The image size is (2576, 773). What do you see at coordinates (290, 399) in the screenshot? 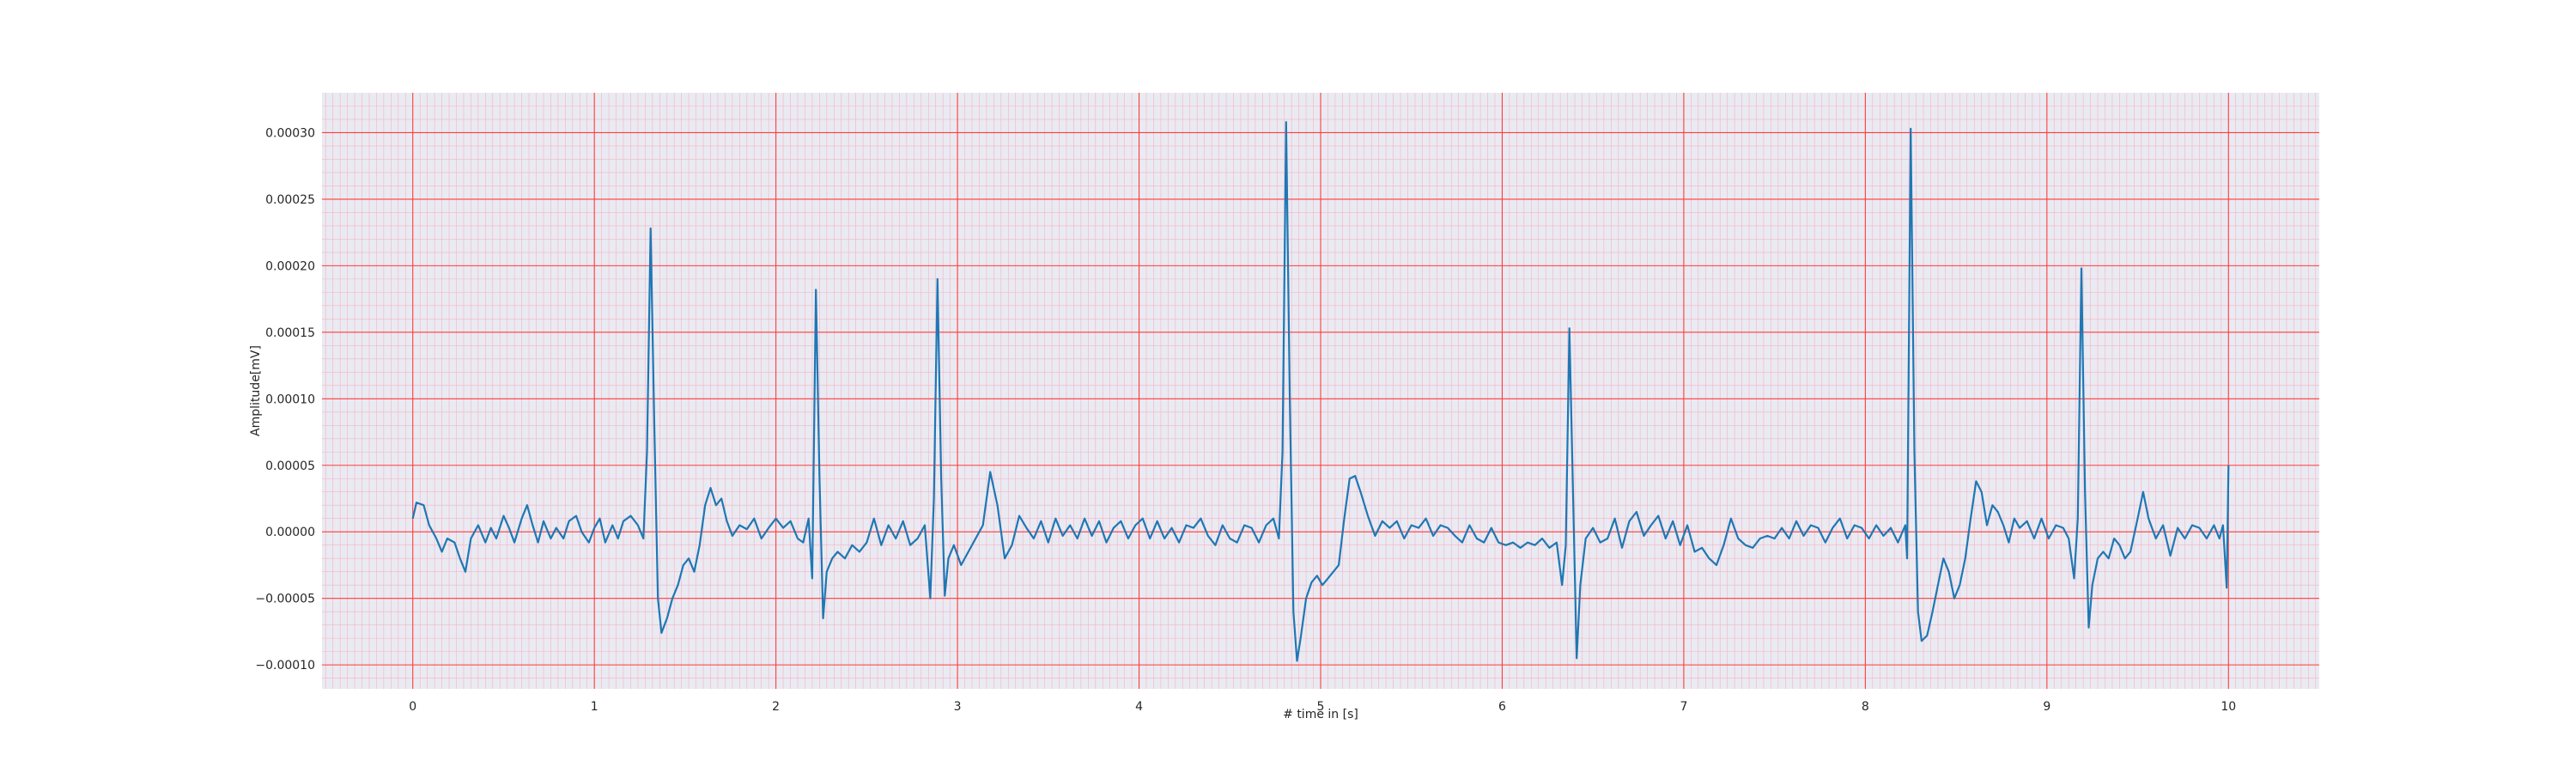
I see `y-tick-label: 0.00010` at bounding box center [290, 399].